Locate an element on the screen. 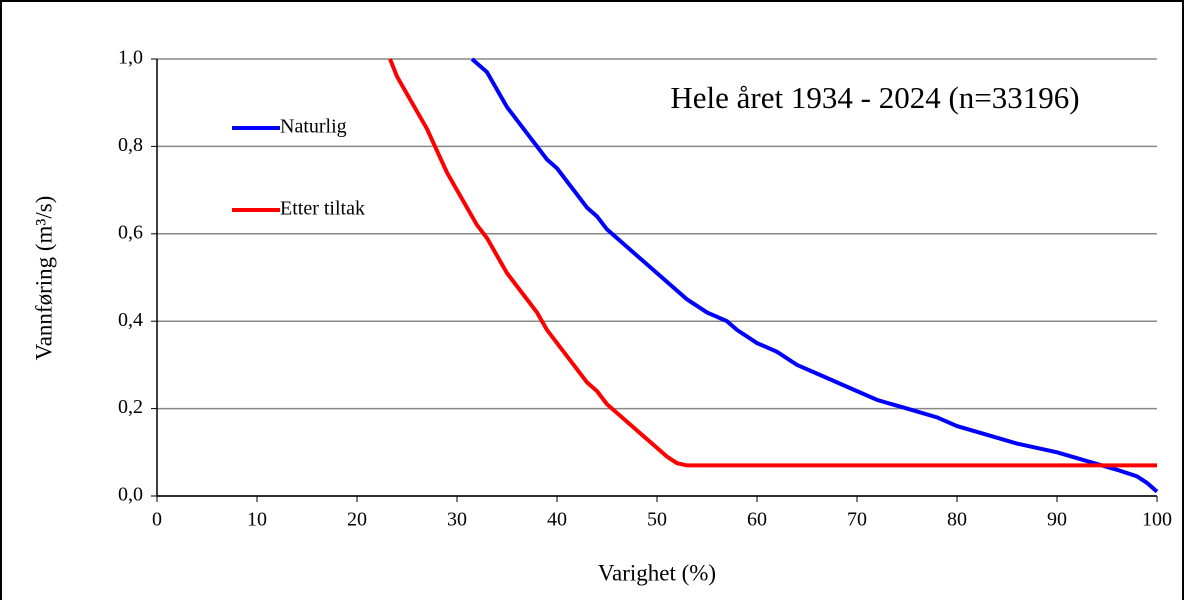  x-tick-label: 60 is located at coordinates (757, 520).